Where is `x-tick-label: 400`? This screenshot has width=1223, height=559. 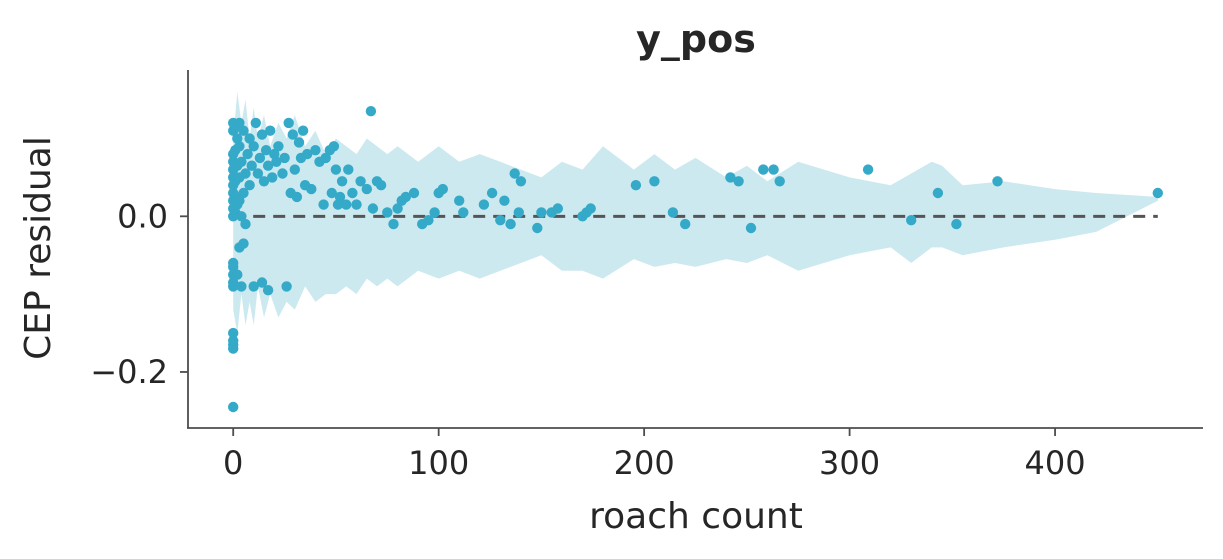
x-tick-label: 400 is located at coordinates (1055, 463).